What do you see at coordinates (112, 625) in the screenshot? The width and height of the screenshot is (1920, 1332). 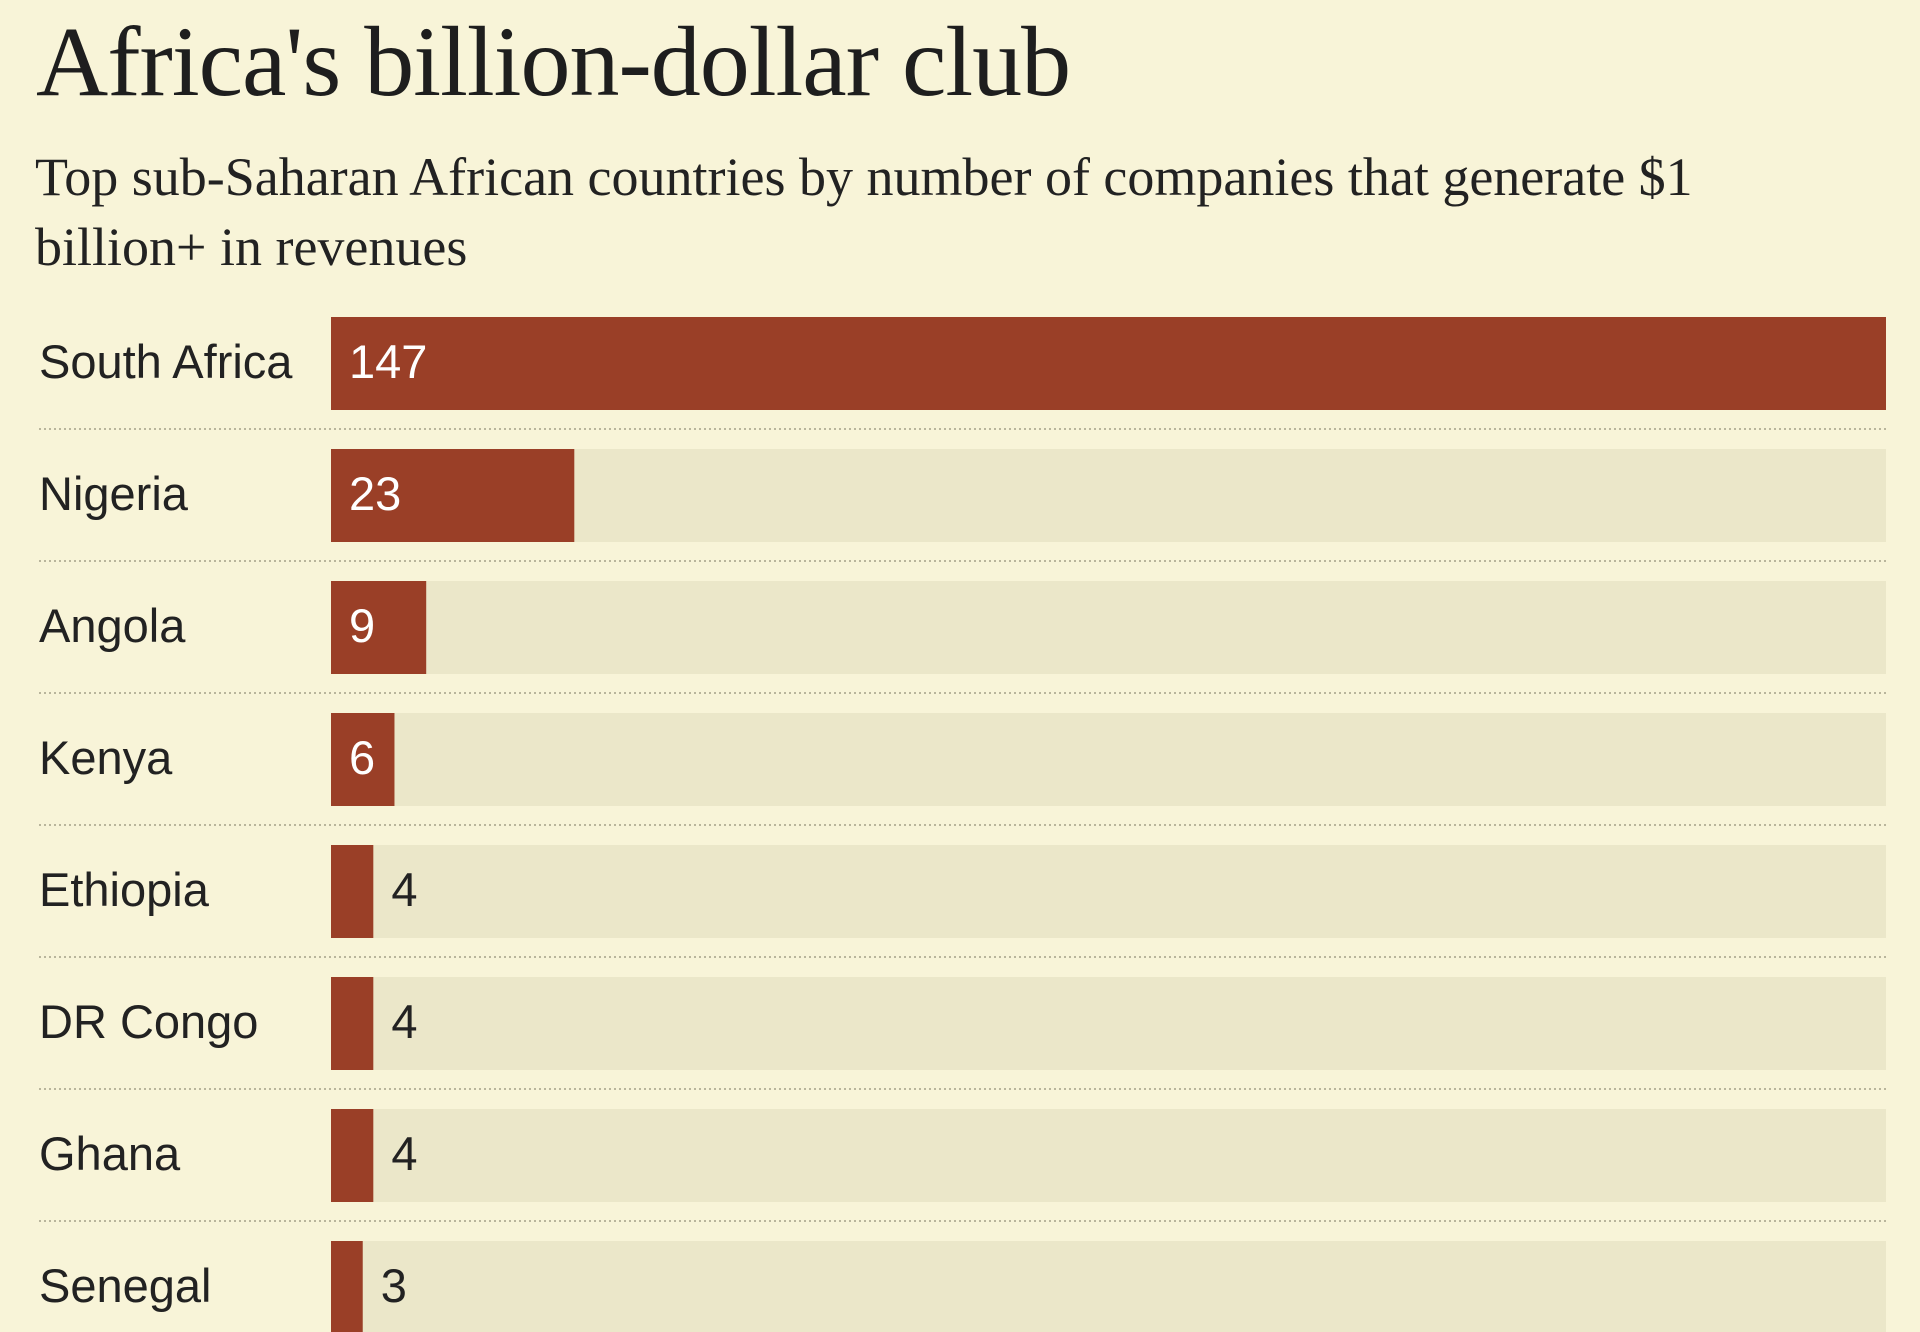 I see `y-tick-label: Angola` at bounding box center [112, 625].